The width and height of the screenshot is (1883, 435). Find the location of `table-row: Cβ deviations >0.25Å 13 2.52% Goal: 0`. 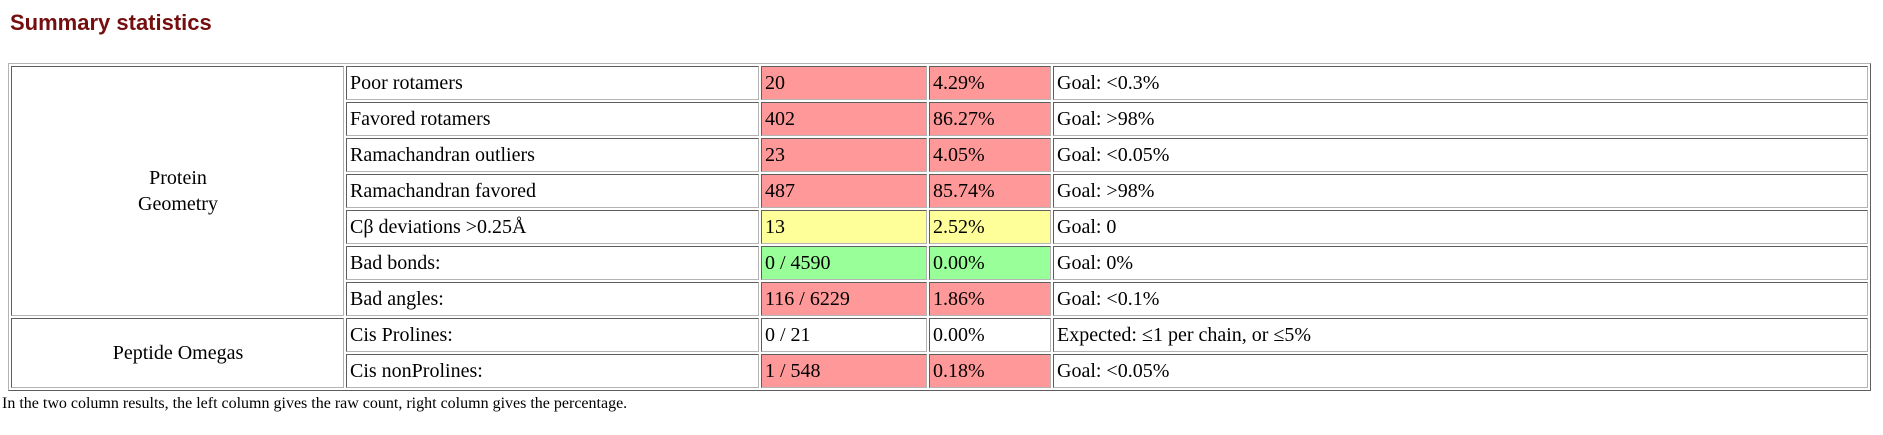

table-row: Cβ deviations >0.25Å 13 2.52% Goal: 0 is located at coordinates (939, 227).